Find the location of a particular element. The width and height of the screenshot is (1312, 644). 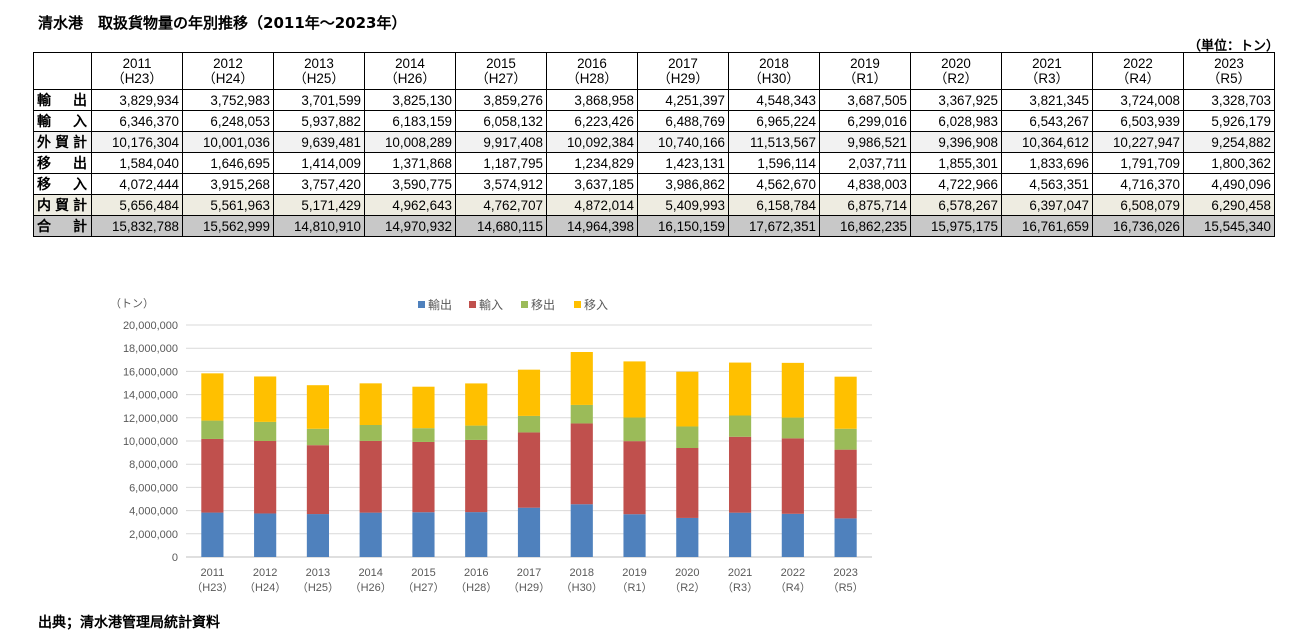

row-label: 外貿計 is located at coordinates (62, 142).